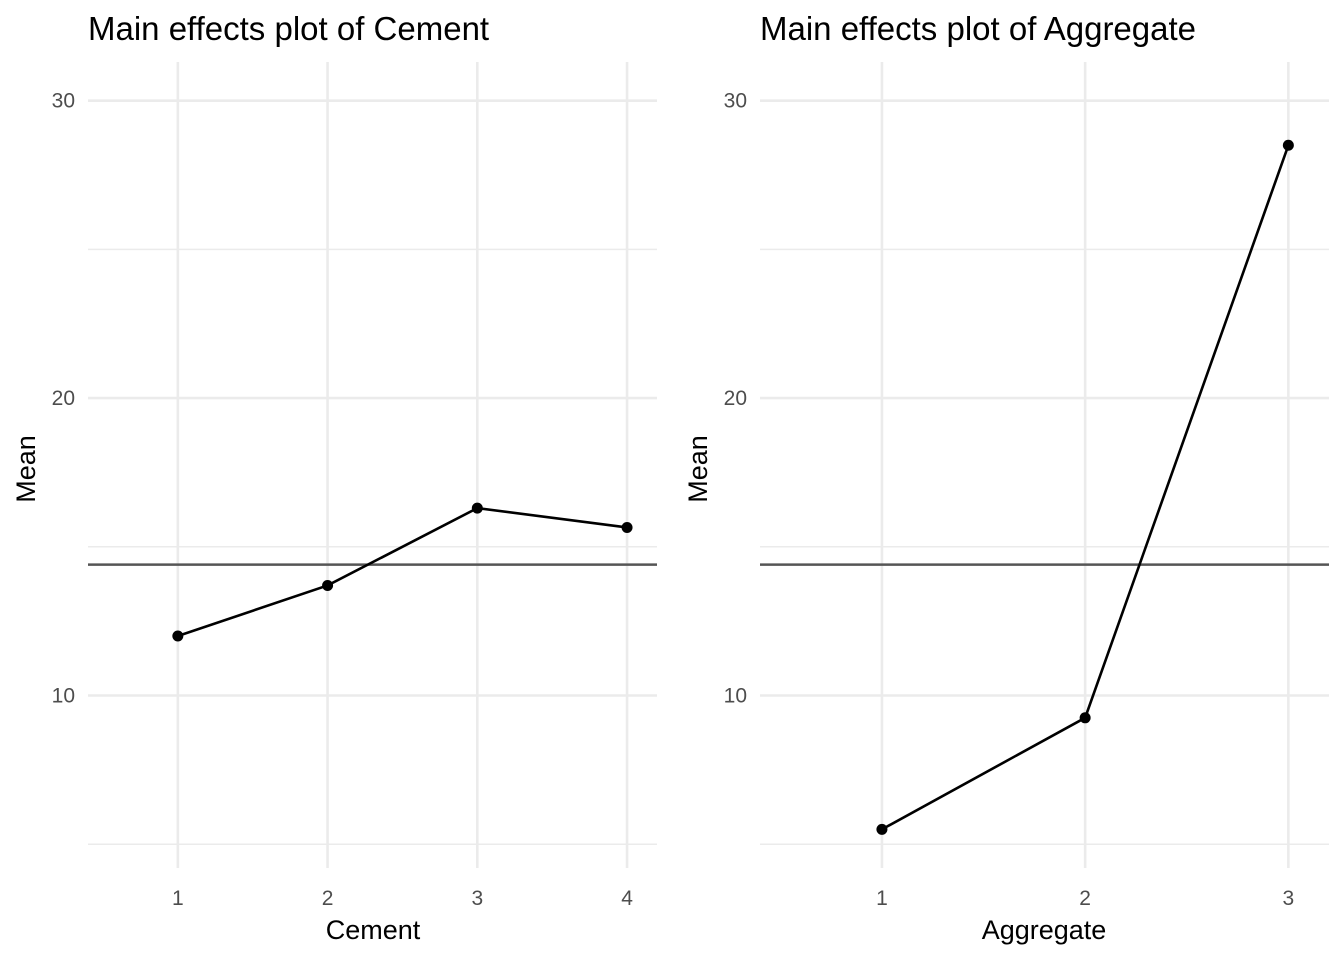 This screenshot has width=1344, height=960. Describe the element at coordinates (1289, 898) in the screenshot. I see `aggregate-x-tick-label: 3` at that location.